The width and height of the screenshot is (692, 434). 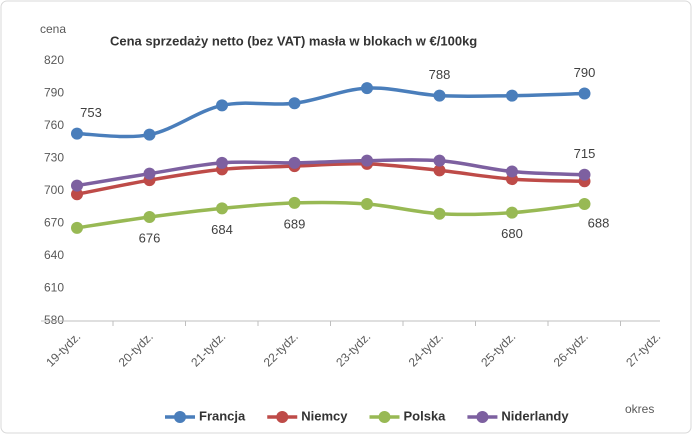 What do you see at coordinates (54, 320) in the screenshot?
I see `y-tick-label: 580` at bounding box center [54, 320].